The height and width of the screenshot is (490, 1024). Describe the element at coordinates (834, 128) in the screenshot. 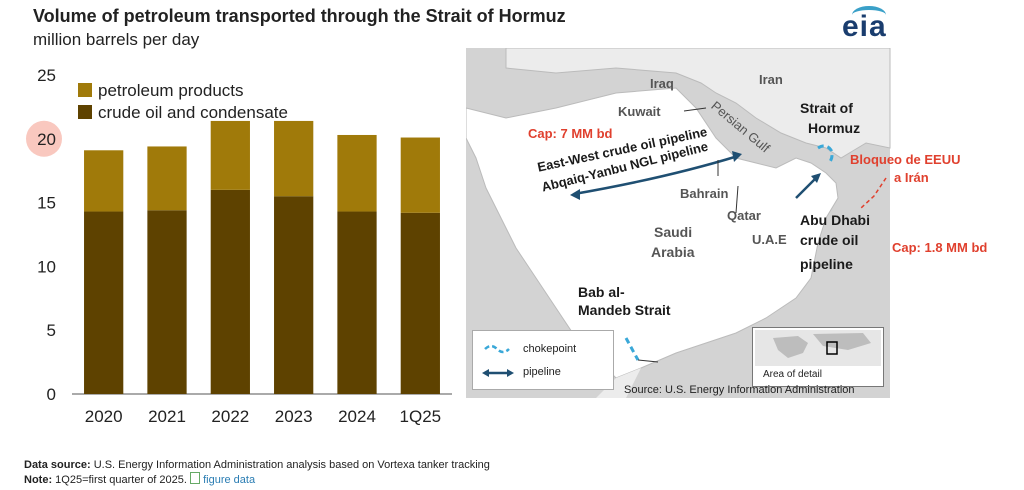

I see `label-hormuz: Hormuz` at that location.